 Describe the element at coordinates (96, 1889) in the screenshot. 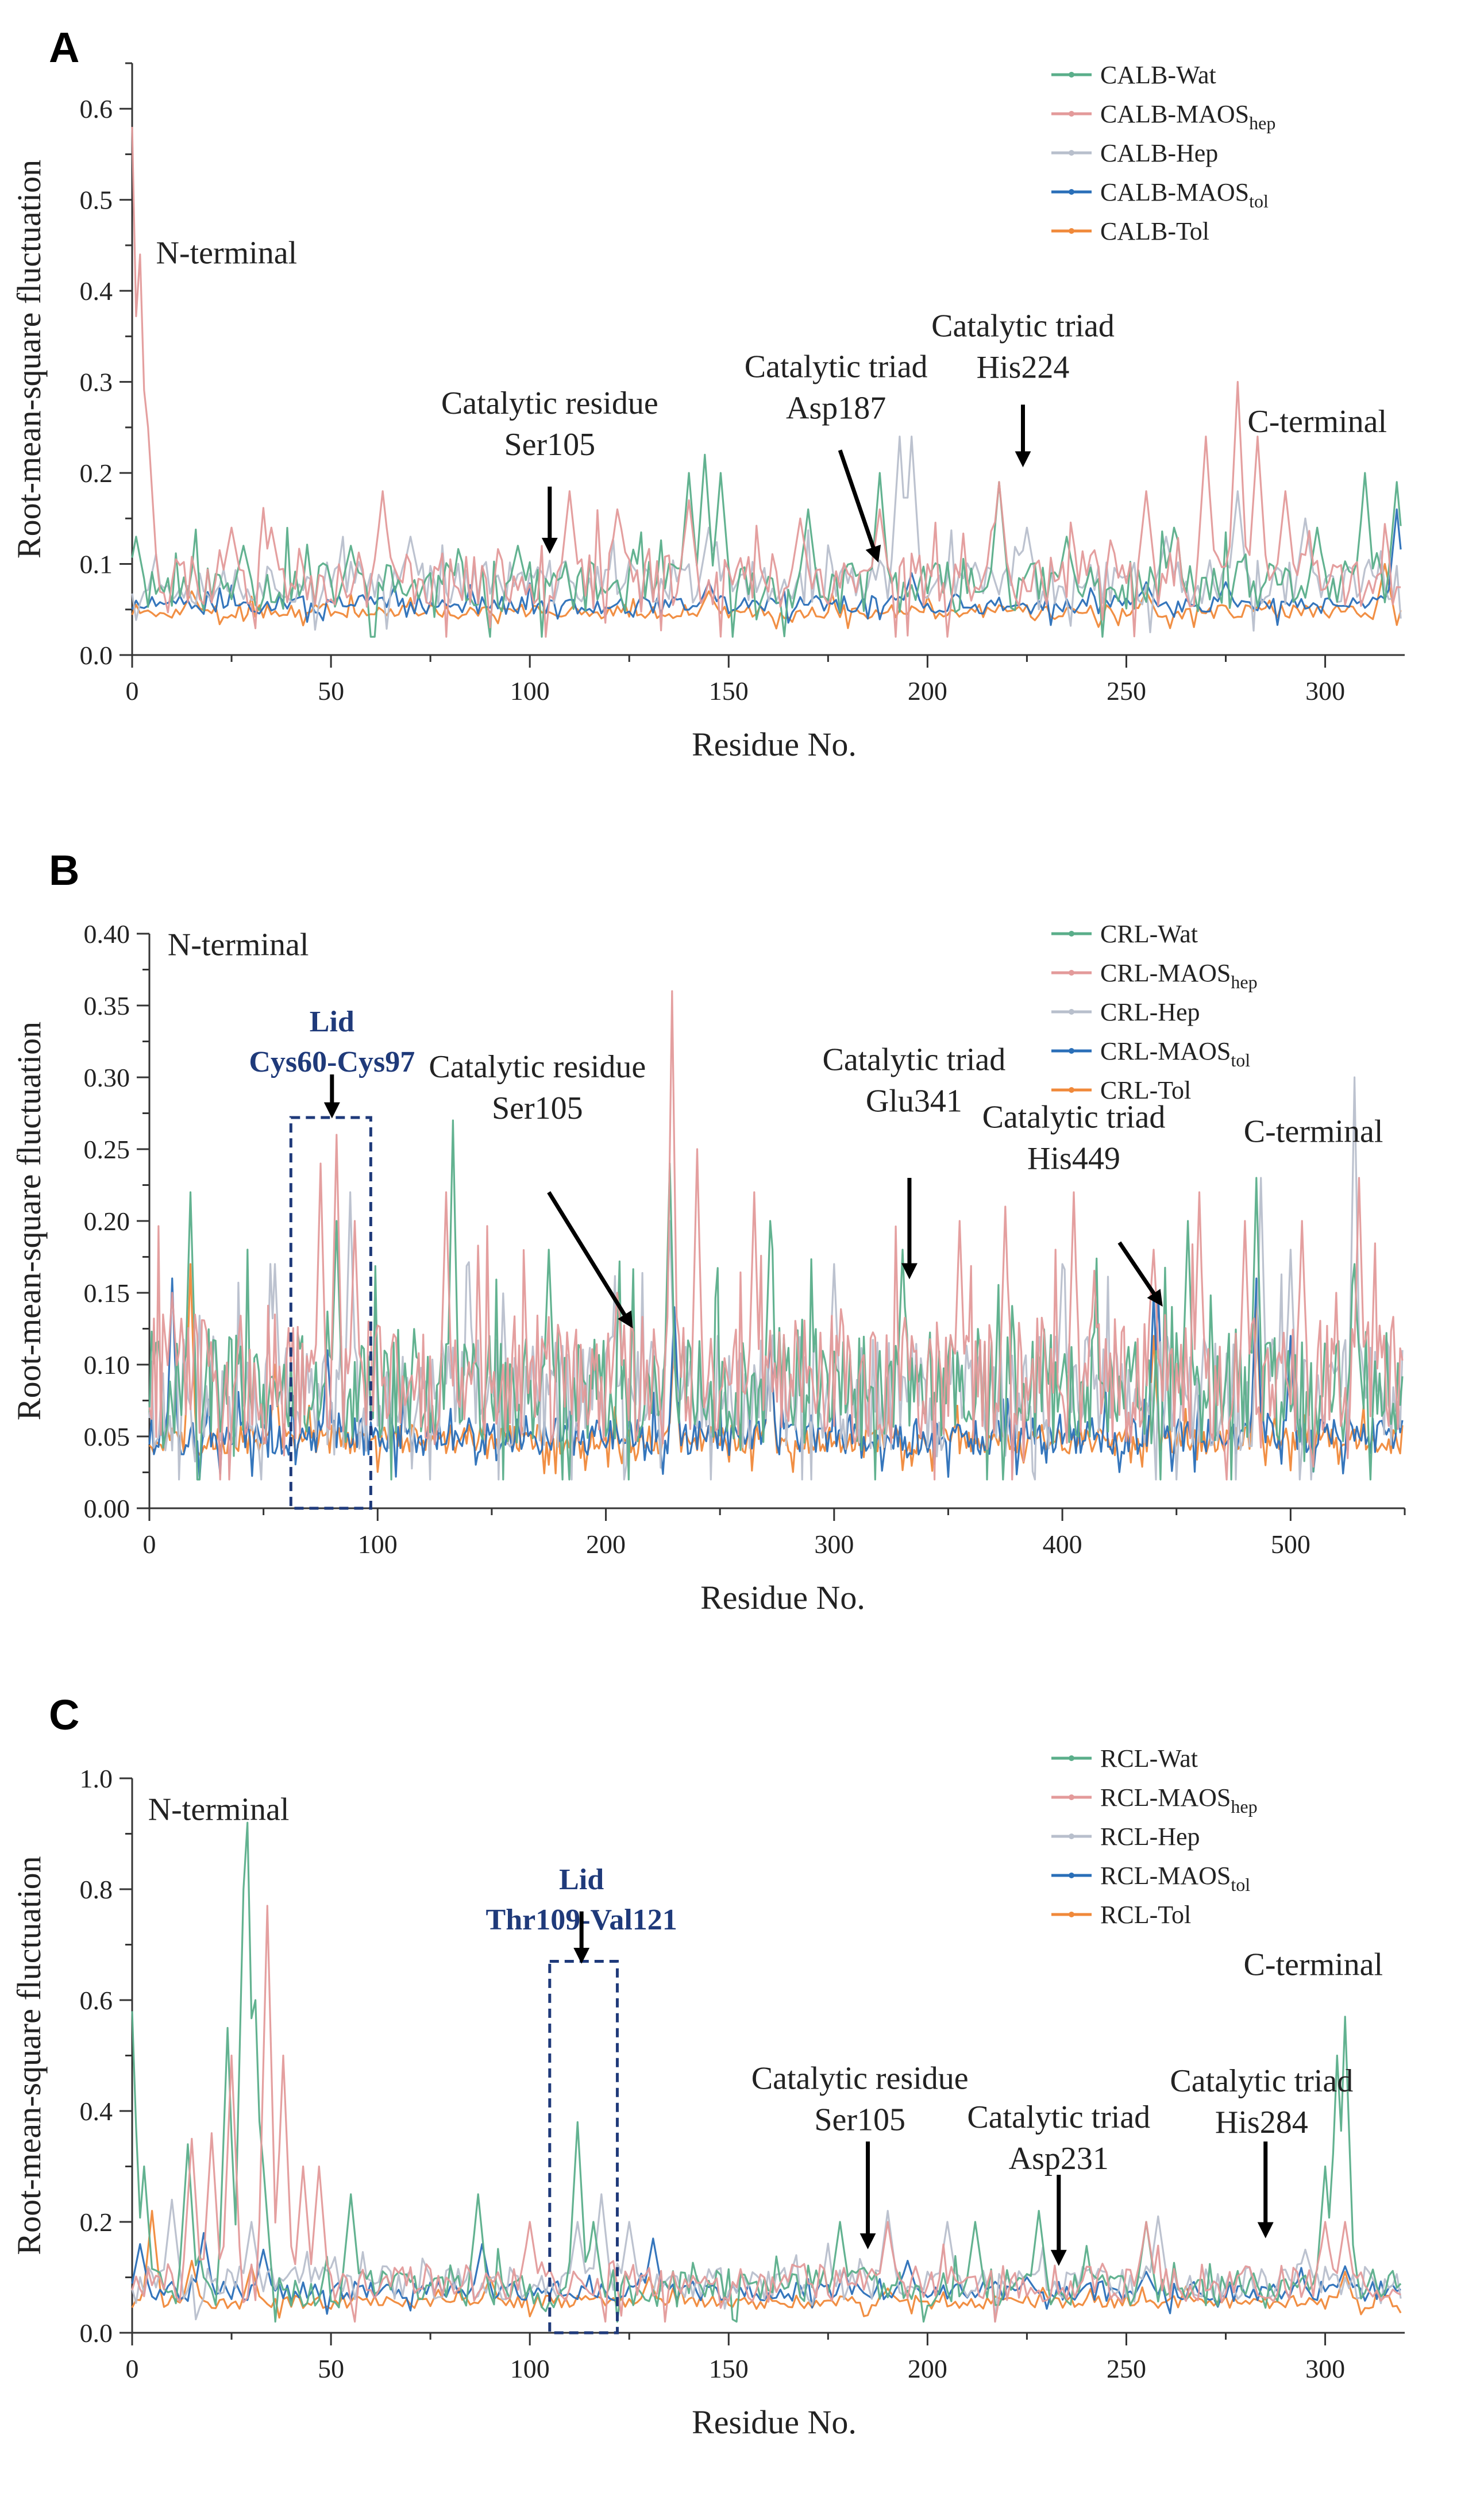

I see `panel-c-y-tick-label: 0.8` at that location.